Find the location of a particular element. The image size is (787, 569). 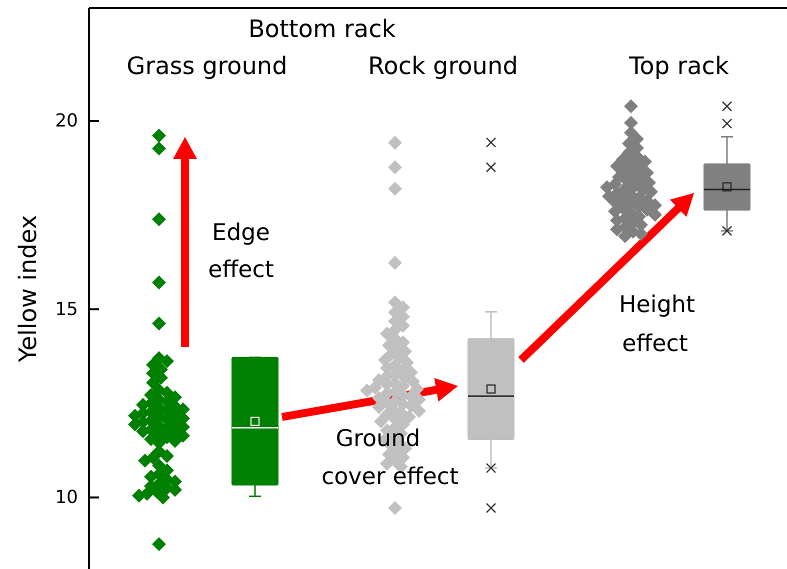

x-tick-label: Top rack is located at coordinates (678, 66).